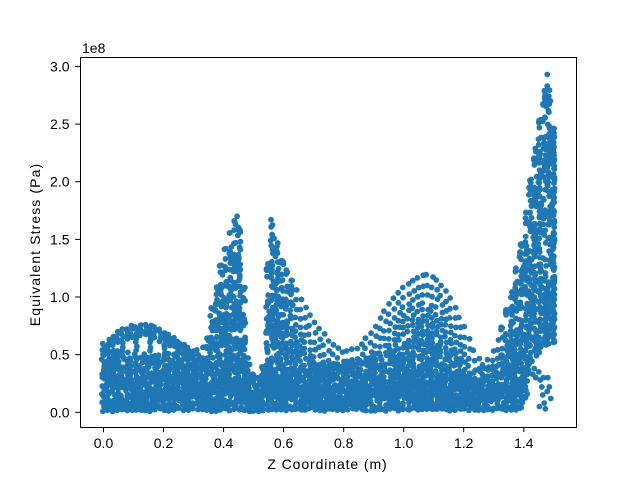 The image size is (640, 480). I want to click on svg-text: 1.5, so click(60, 239).